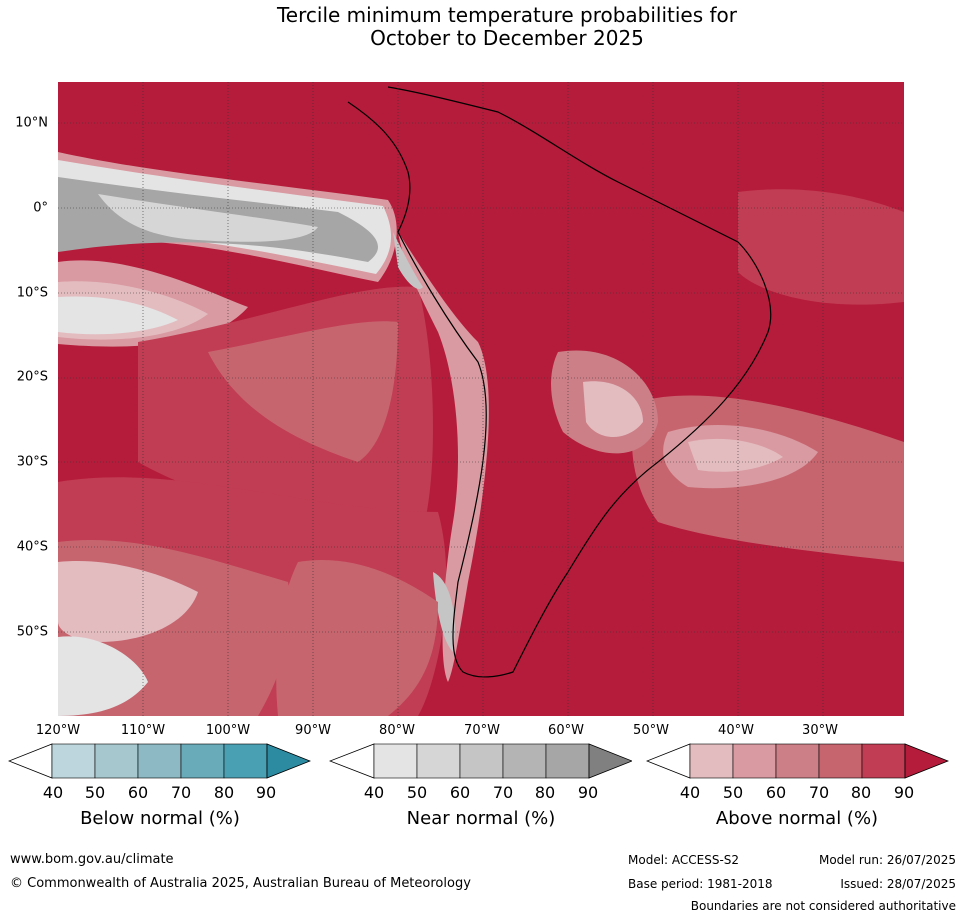  I want to click on lon-label-90w: 90°W, so click(313, 730).